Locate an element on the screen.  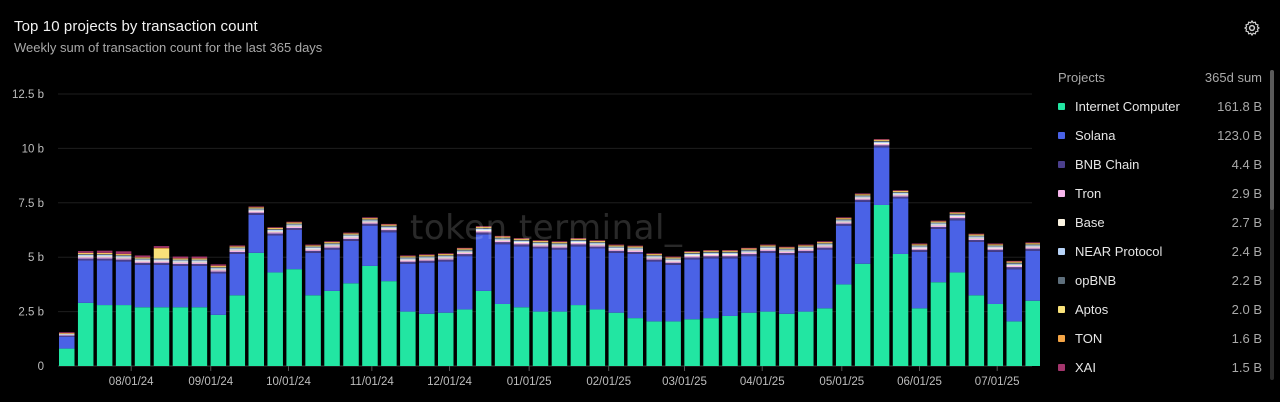
legend-scrollbar is located at coordinates (1272, 225).